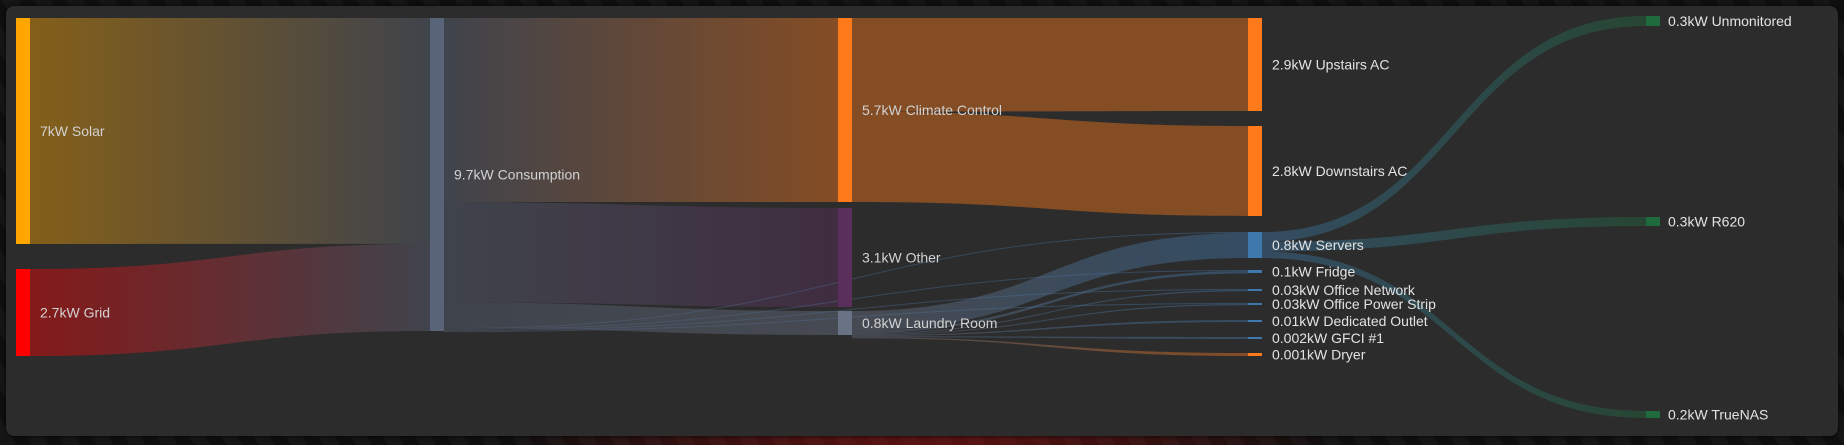 The width and height of the screenshot is (1844, 445). I want to click on label-r620: 0.3kW R620, so click(1706, 222).